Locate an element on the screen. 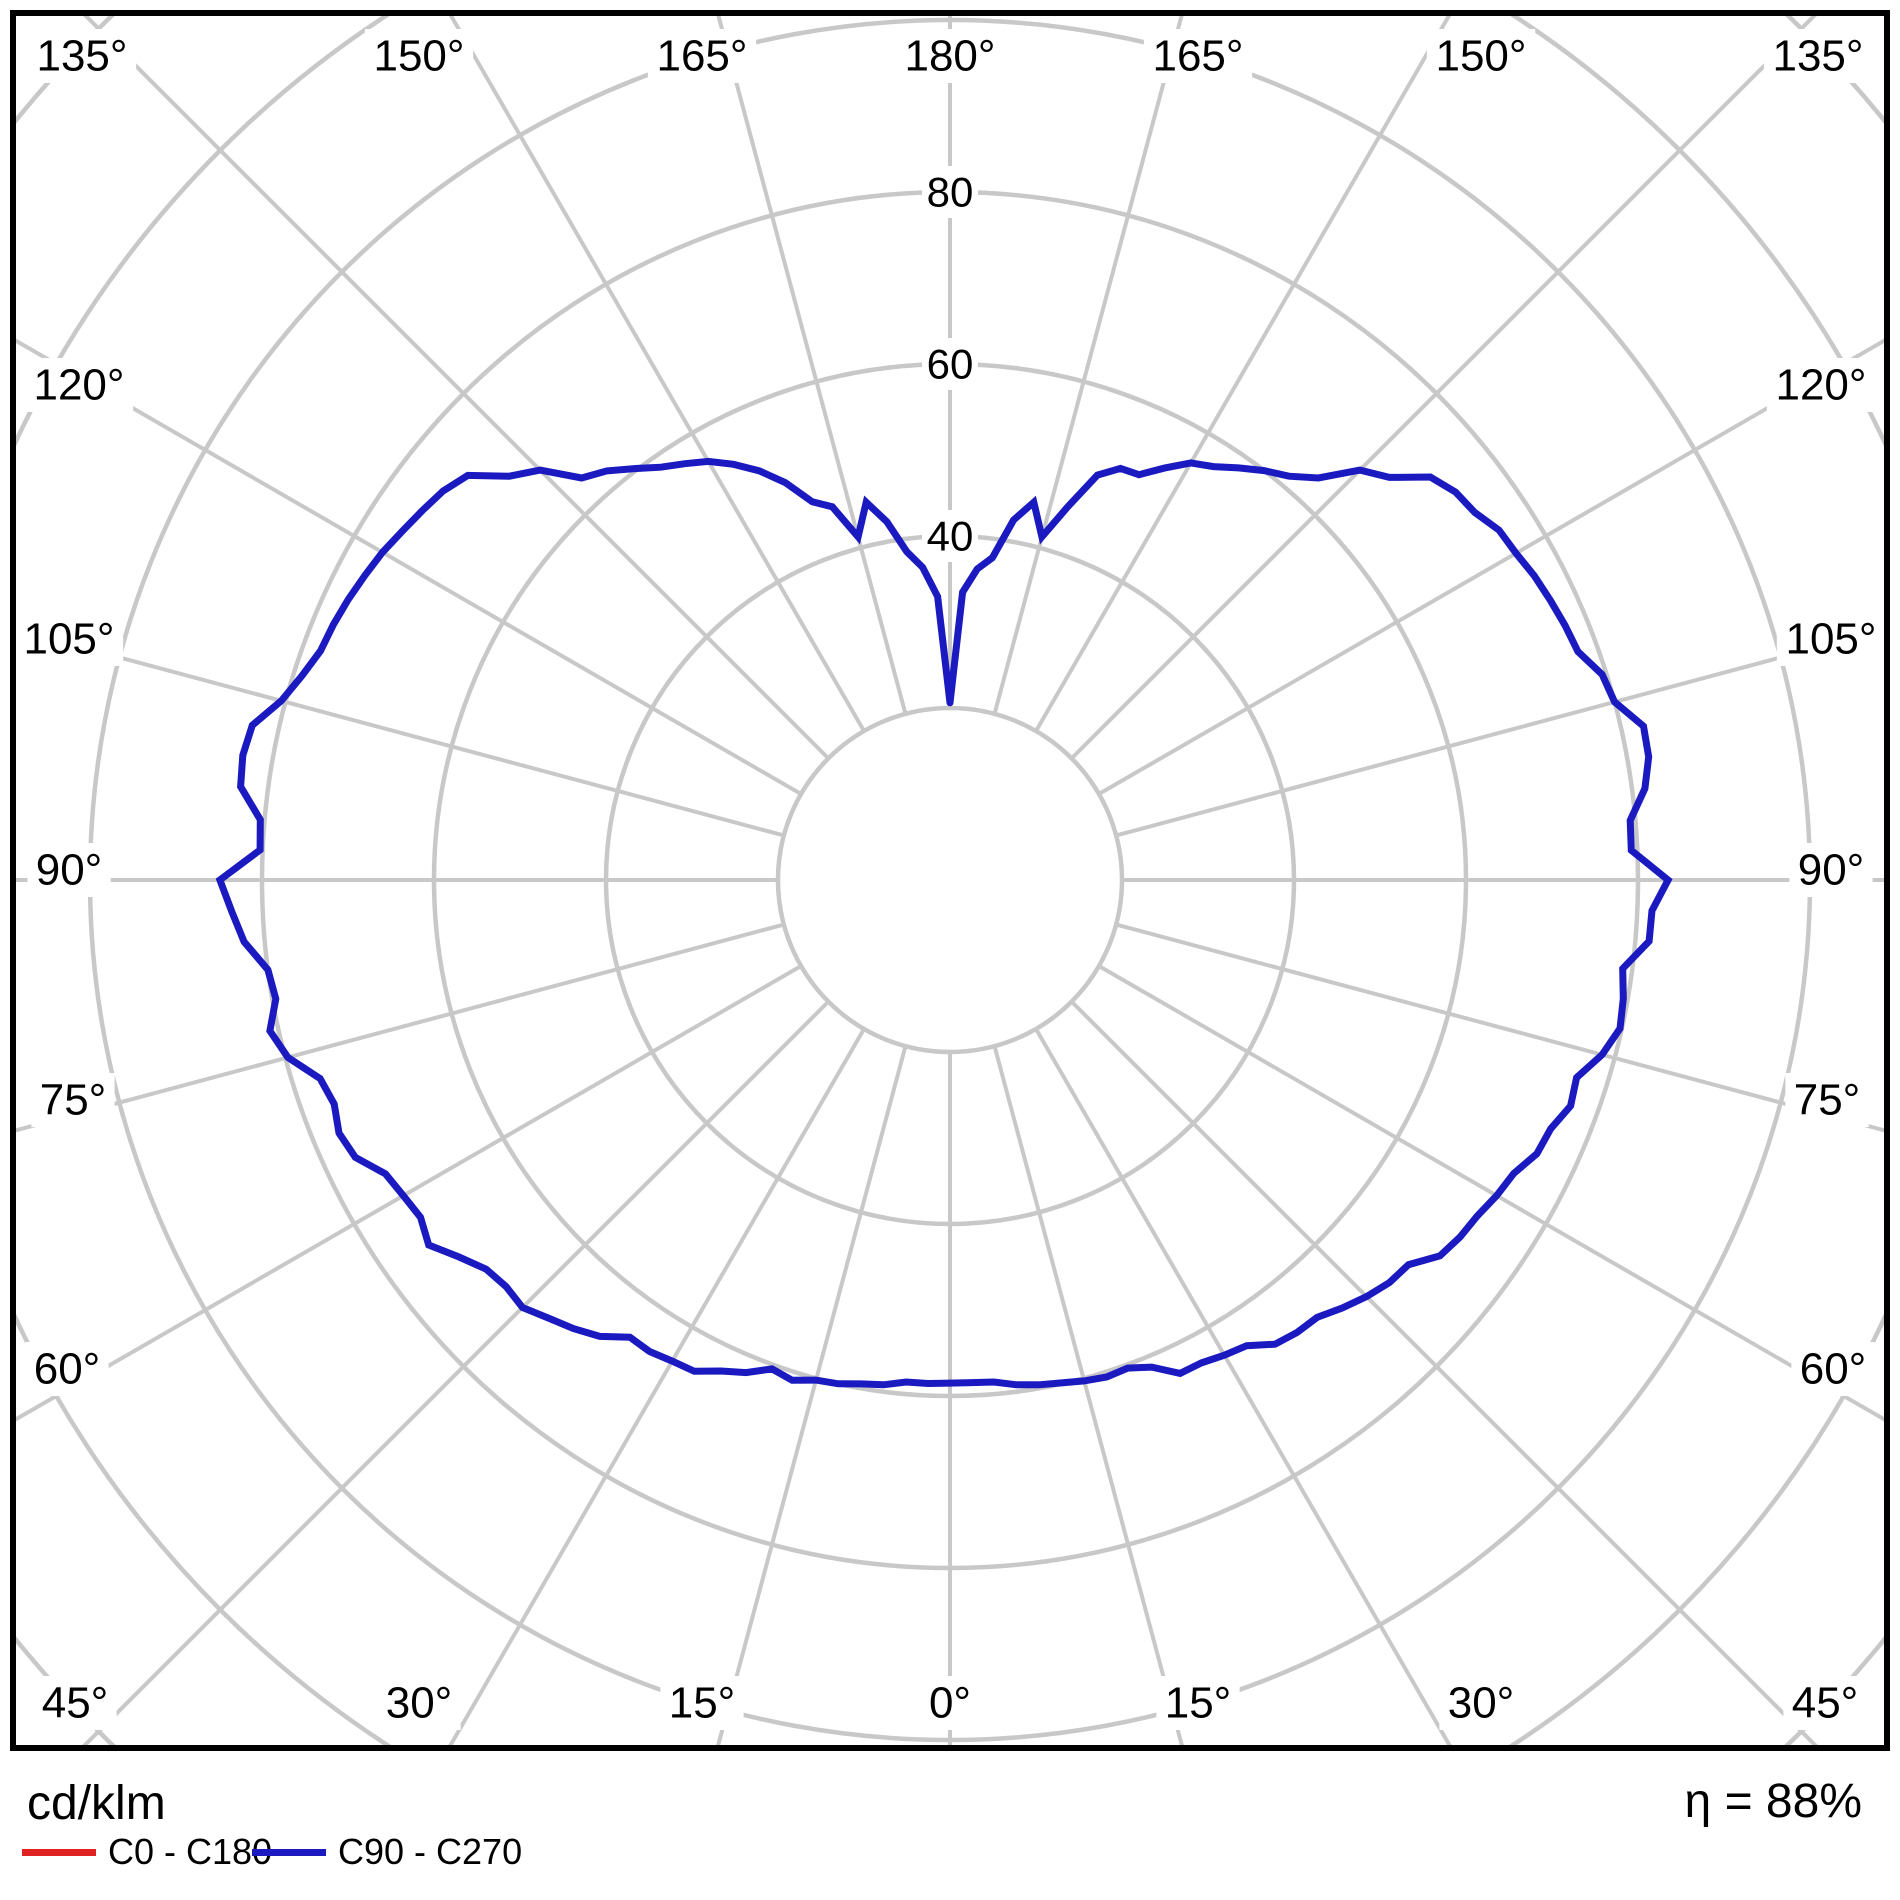 This screenshot has height=1900, width=1900. angle-label-22-bg is located at coordinates (1481, 1703).